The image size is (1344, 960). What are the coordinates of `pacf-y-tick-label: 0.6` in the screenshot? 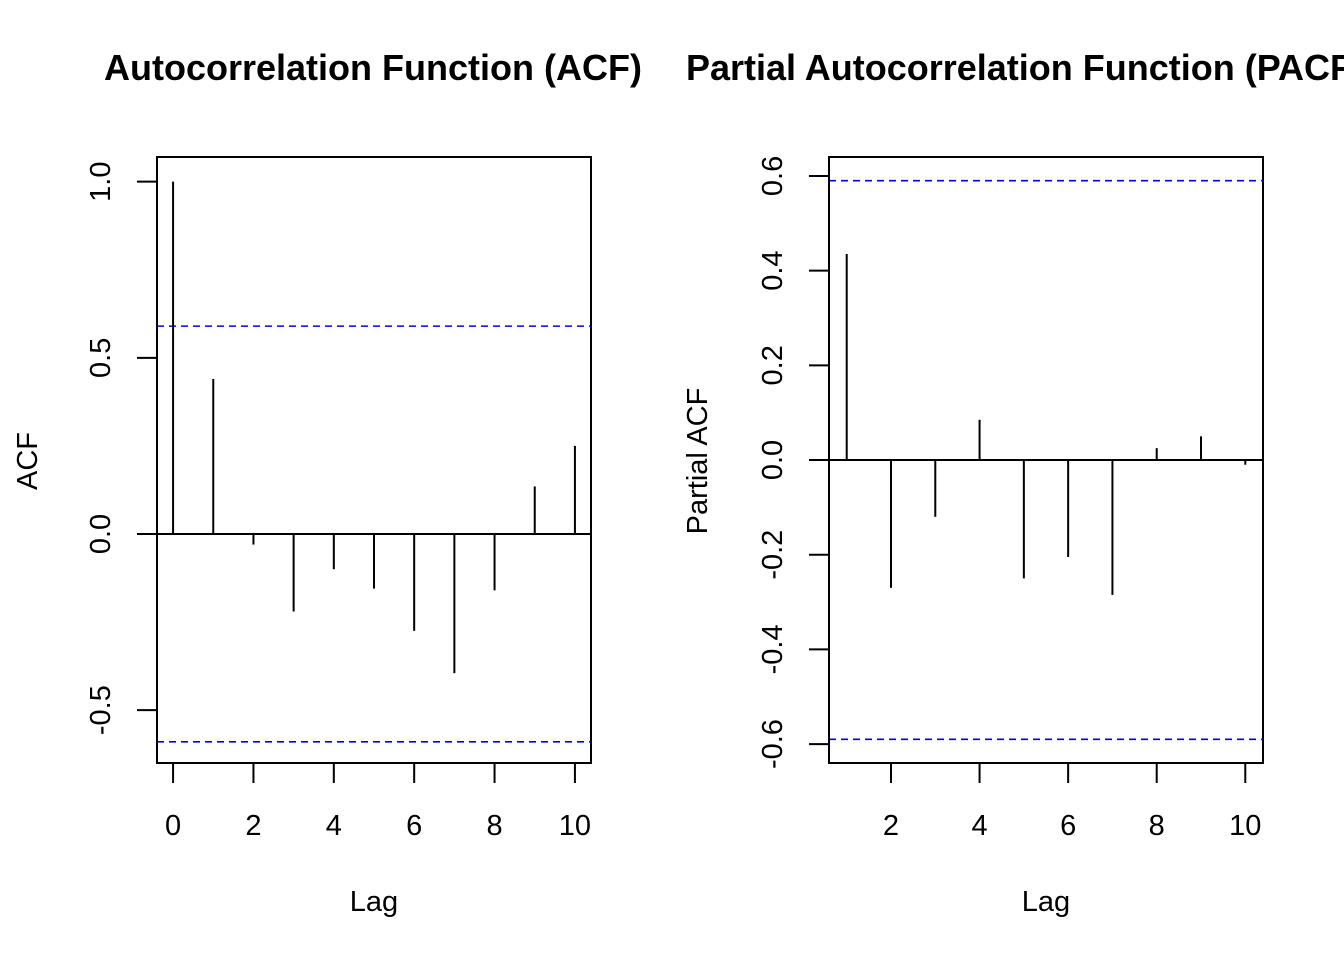 It's located at (773, 176).